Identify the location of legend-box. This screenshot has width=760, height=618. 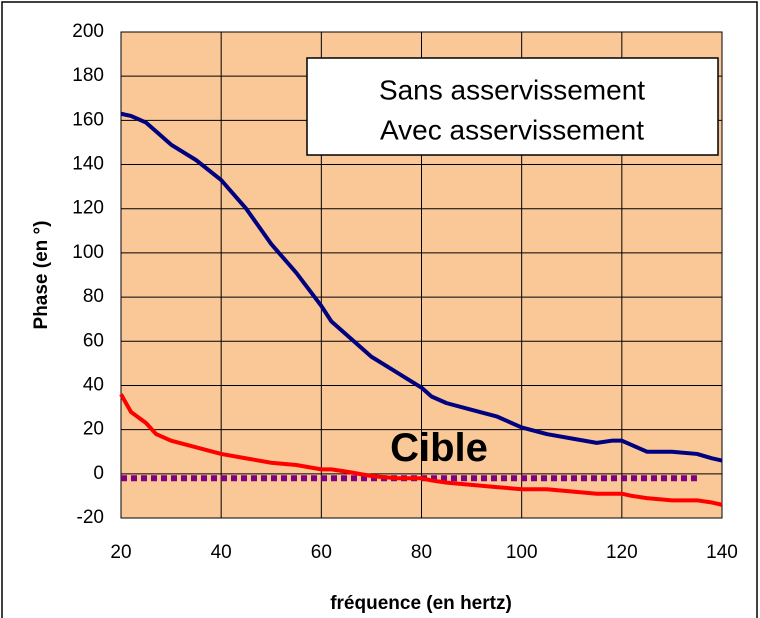
(512, 106).